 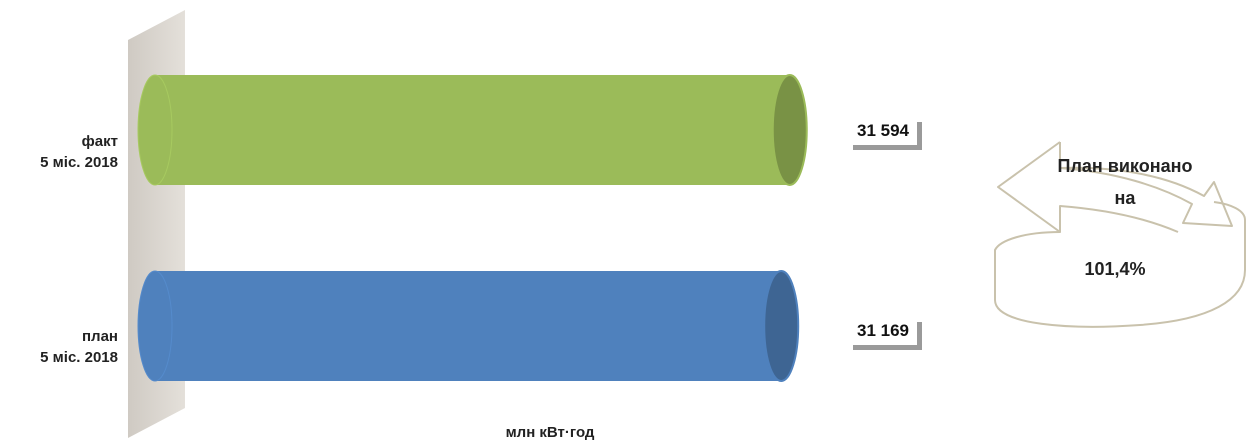 What do you see at coordinates (1115, 187) in the screenshot?
I see `callout-arrow-shape` at bounding box center [1115, 187].